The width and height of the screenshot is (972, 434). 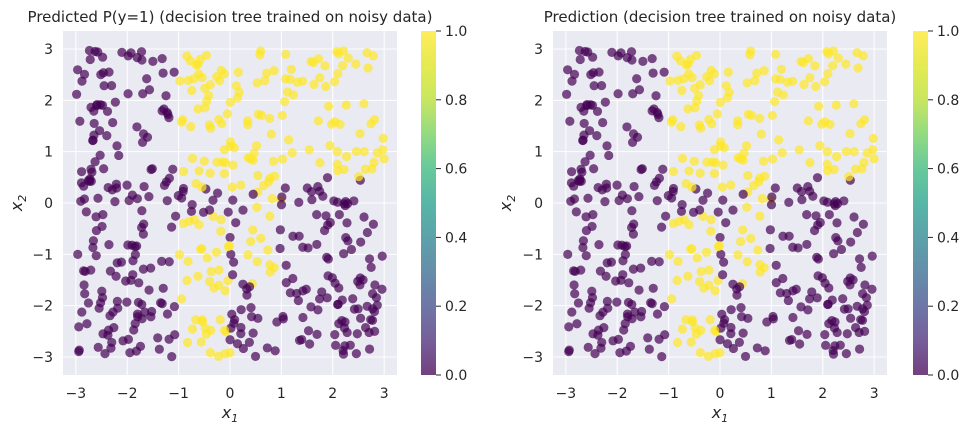 What do you see at coordinates (668, 394) in the screenshot?
I see `x-tick-label: −1` at bounding box center [668, 394].